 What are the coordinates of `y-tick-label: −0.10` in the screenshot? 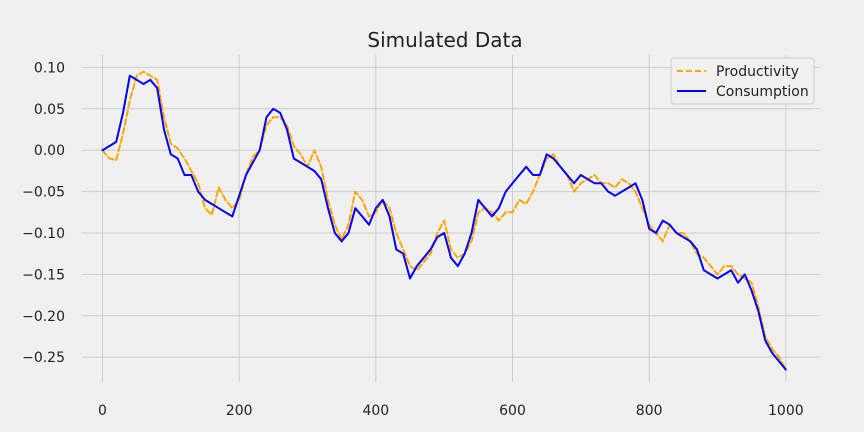 It's located at (43, 234).